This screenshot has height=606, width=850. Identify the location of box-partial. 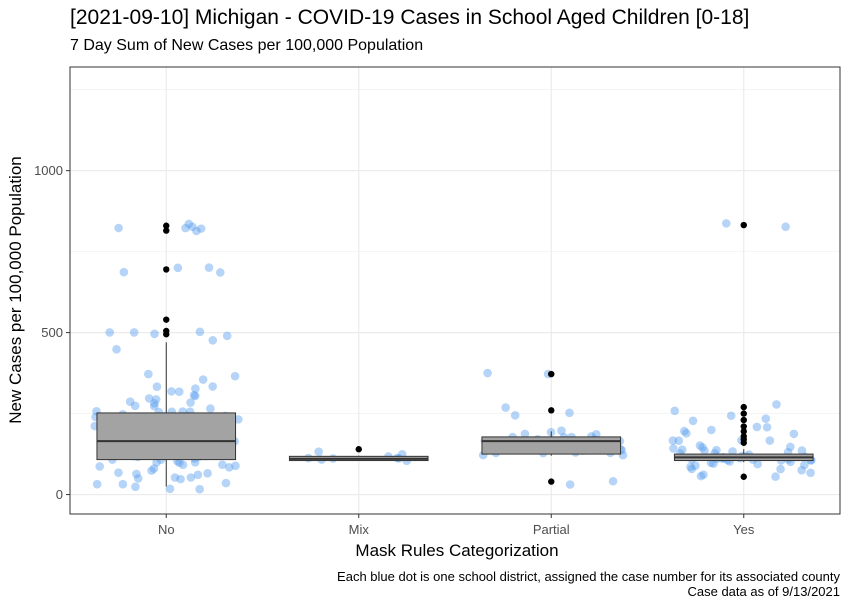
(551, 445).